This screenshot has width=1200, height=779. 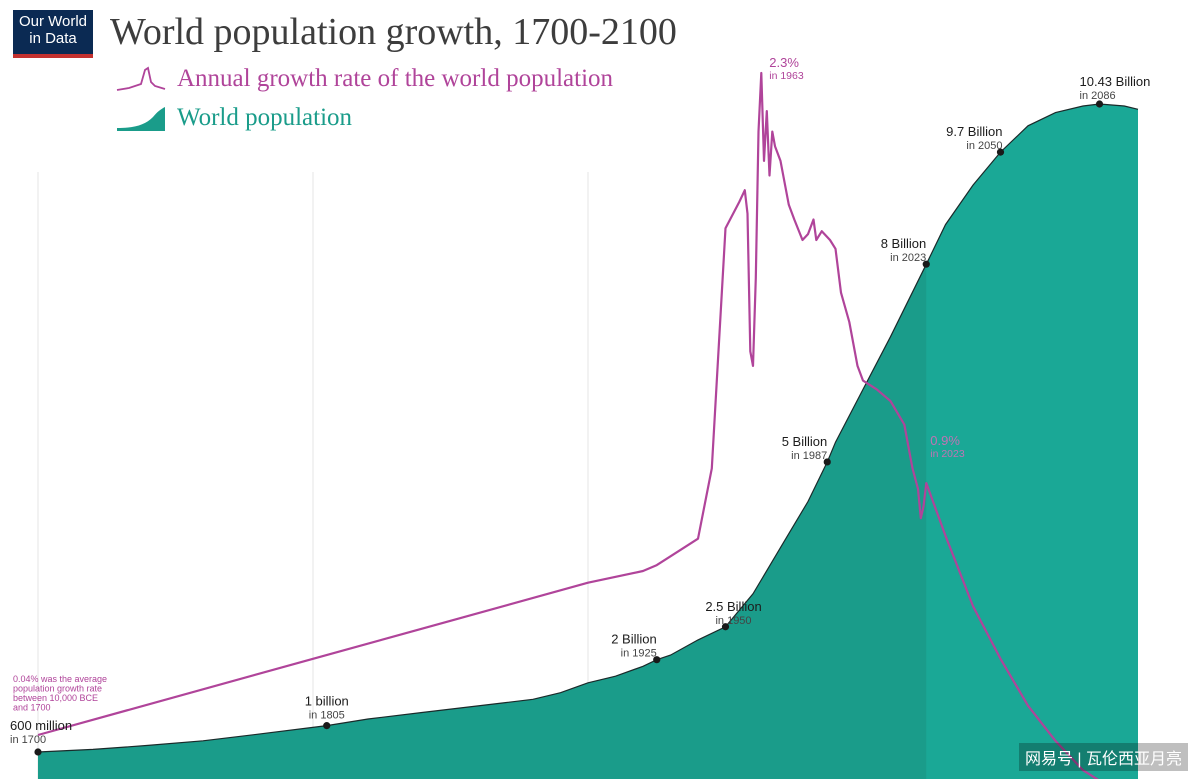 I want to click on owid-logo: Our World in Data, so click(x=53, y=34).